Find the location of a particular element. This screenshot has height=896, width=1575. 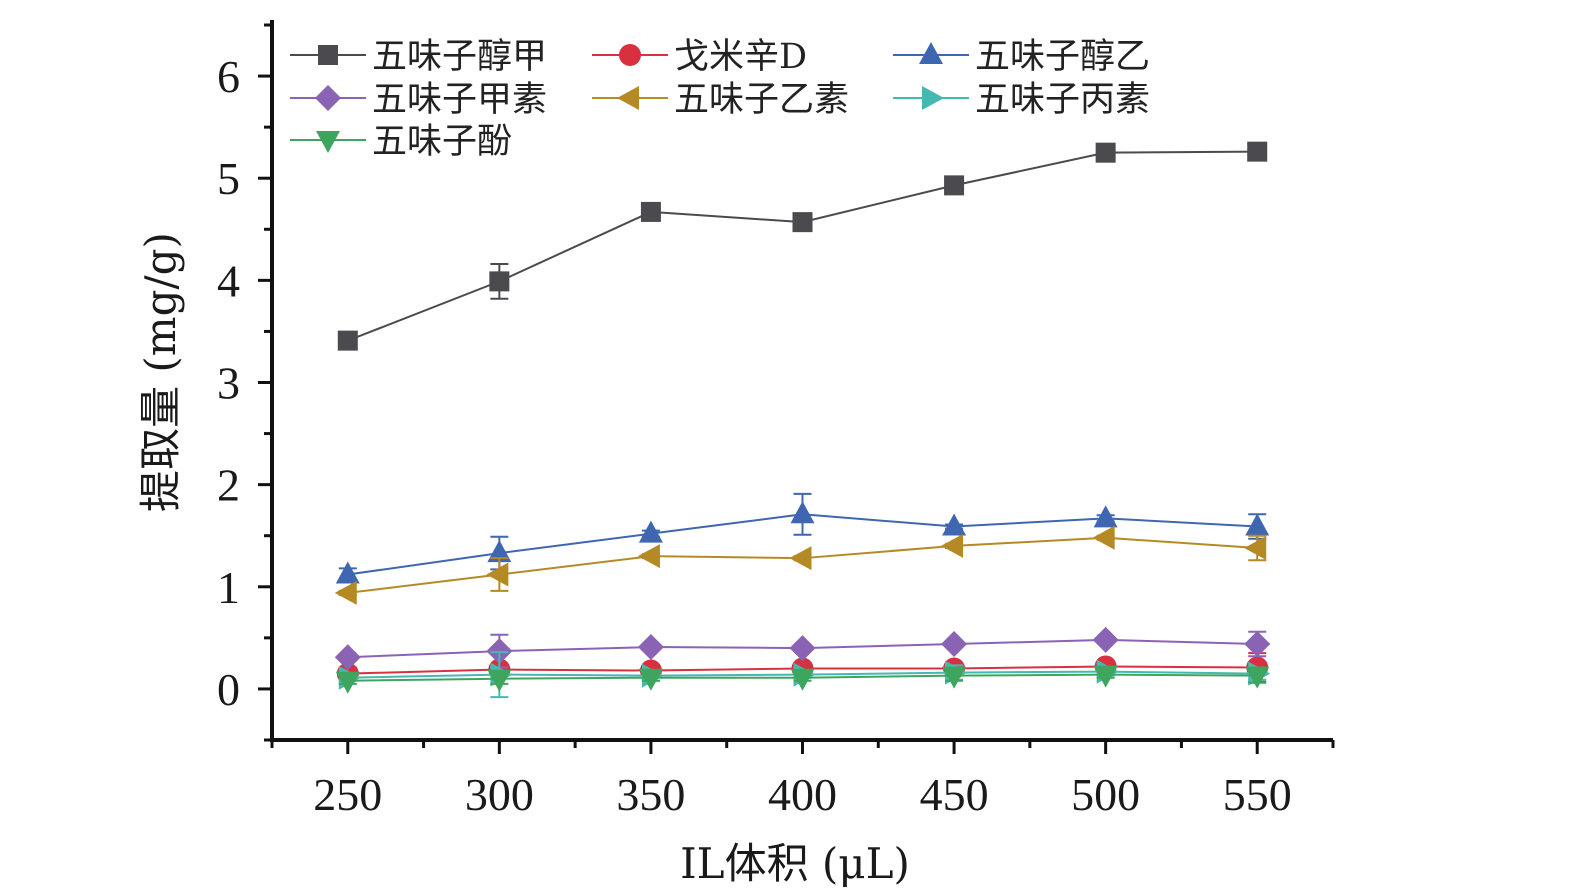

x-tick-label: 250 is located at coordinates (347, 794).